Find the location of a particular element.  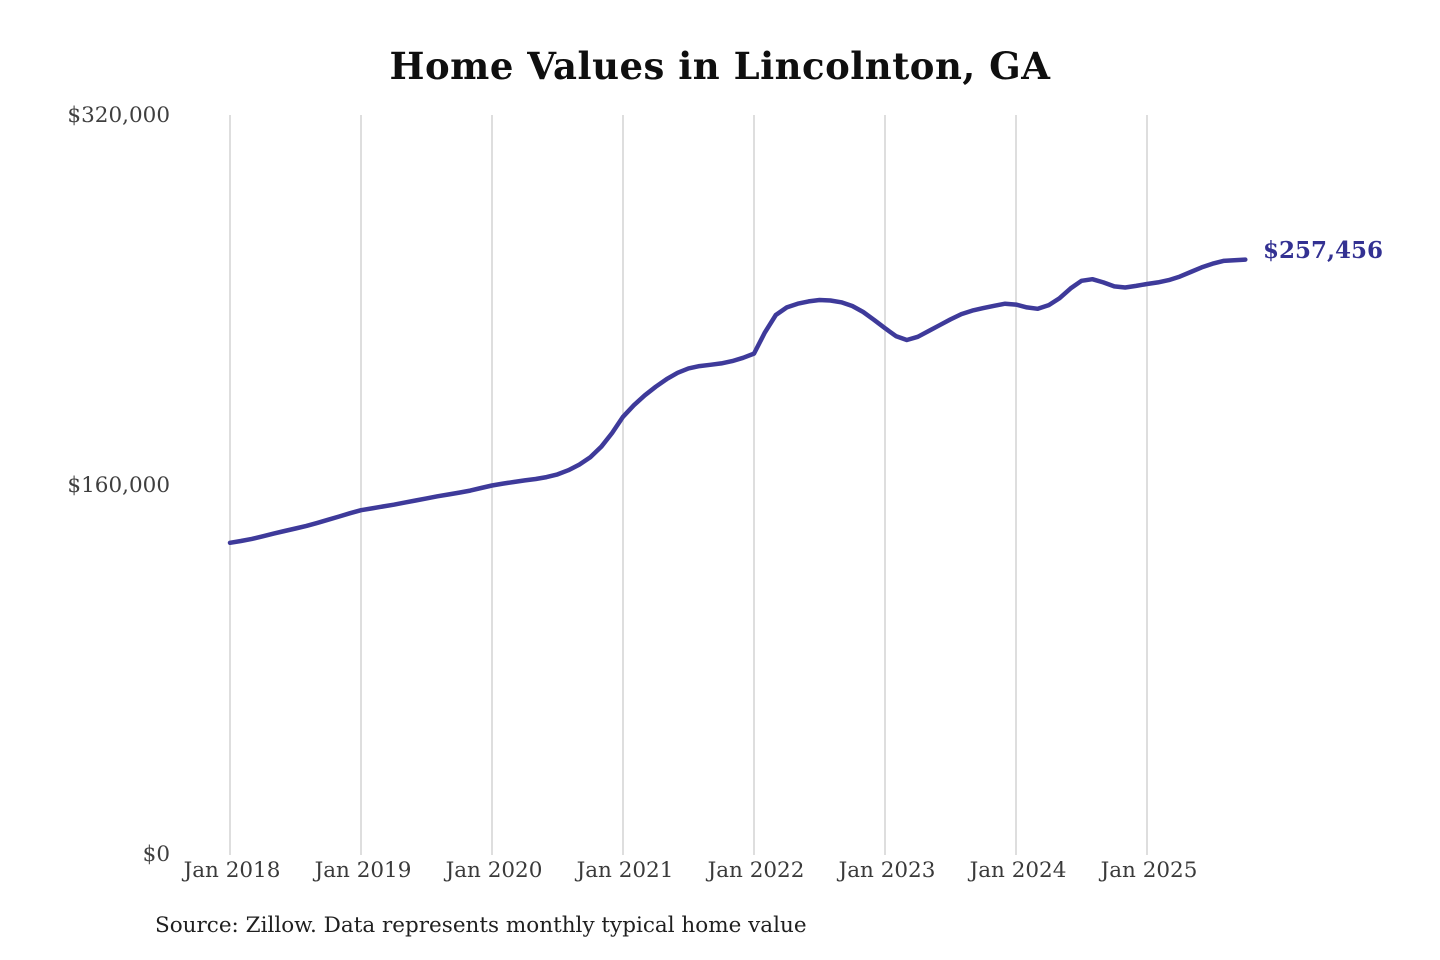

x-axis-label-jan-2025: Jan 2025 is located at coordinates (1149, 870).